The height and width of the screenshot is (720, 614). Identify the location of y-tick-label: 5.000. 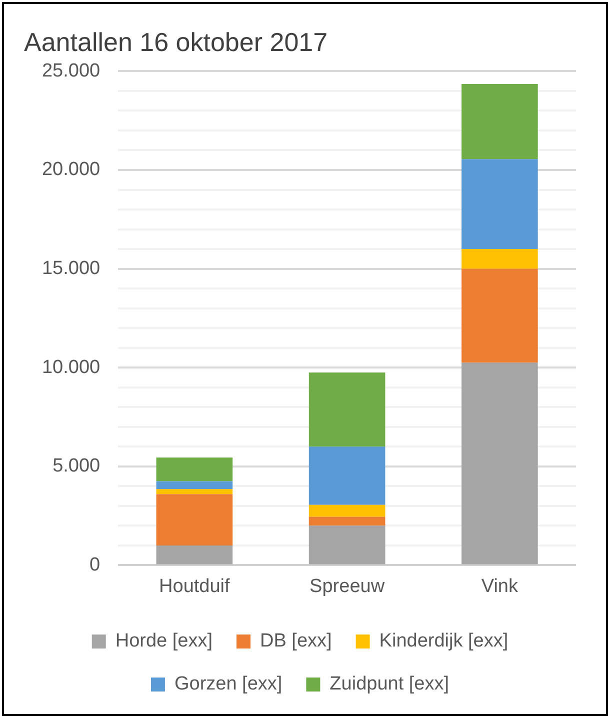
(76, 466).